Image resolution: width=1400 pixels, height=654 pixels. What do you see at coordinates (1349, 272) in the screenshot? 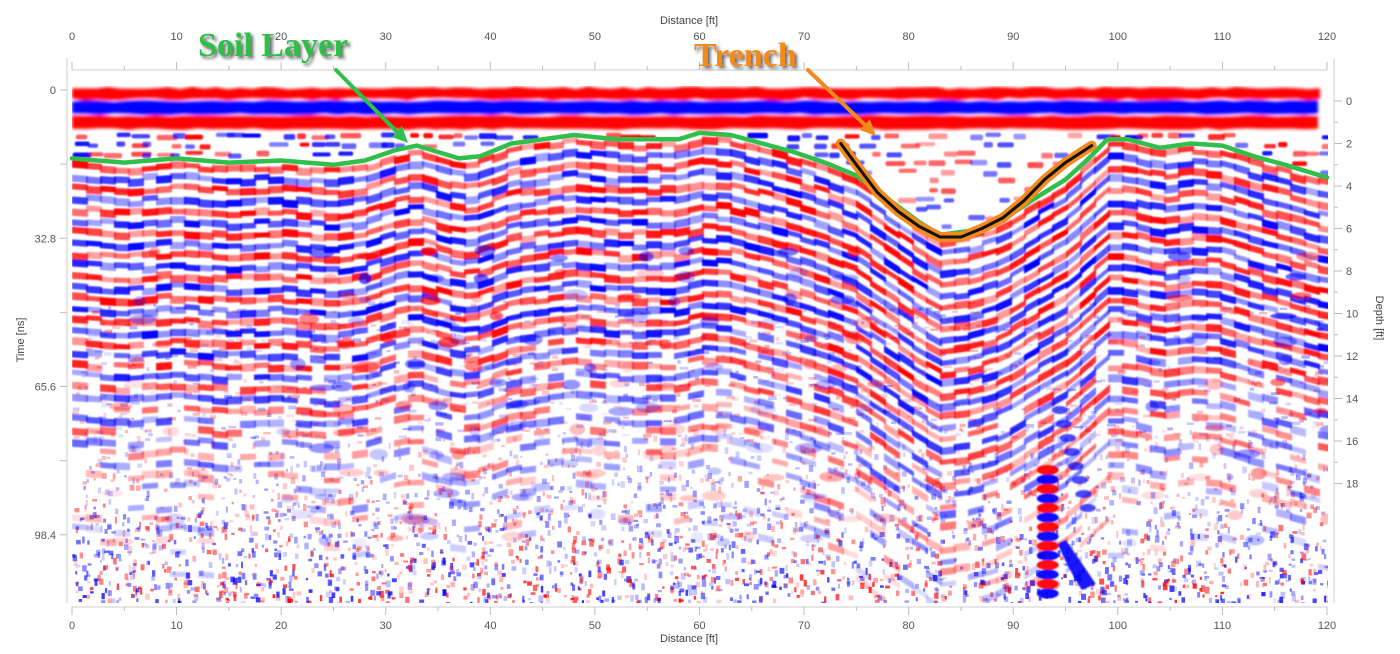
I see `right-tick-label: 8` at bounding box center [1349, 272].